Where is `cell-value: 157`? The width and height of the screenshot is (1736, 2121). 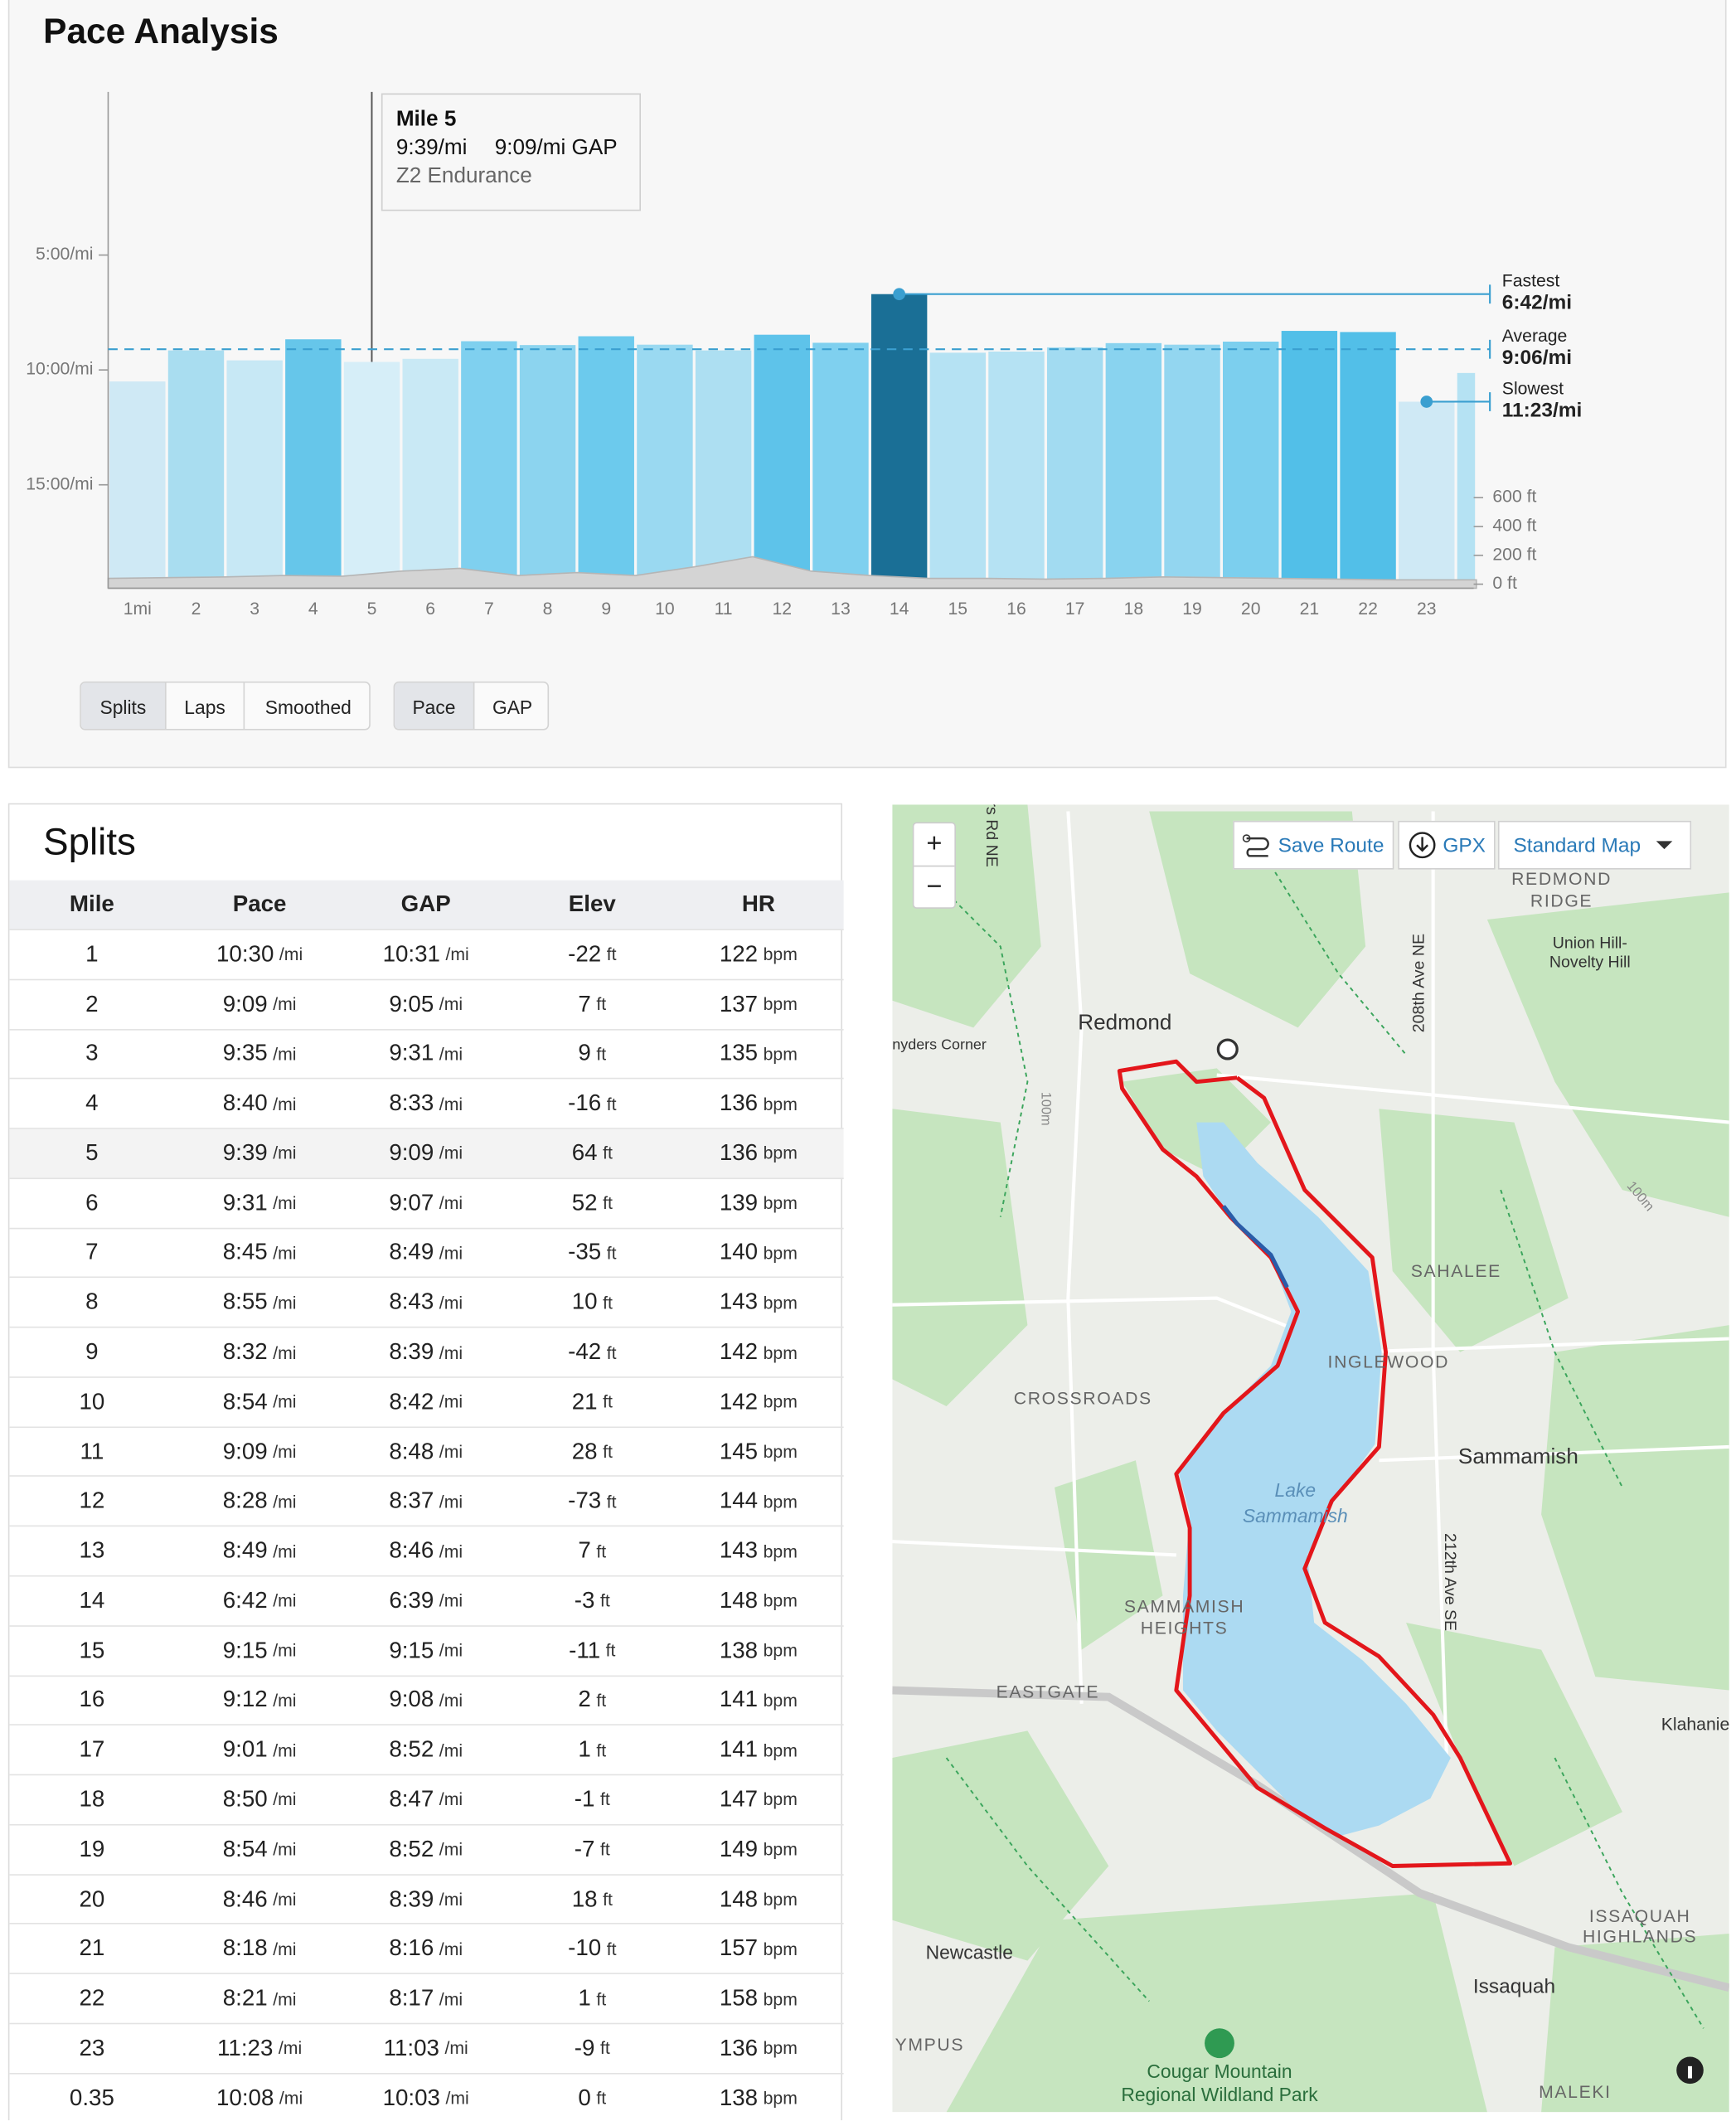 cell-value: 157 is located at coordinates (739, 1948).